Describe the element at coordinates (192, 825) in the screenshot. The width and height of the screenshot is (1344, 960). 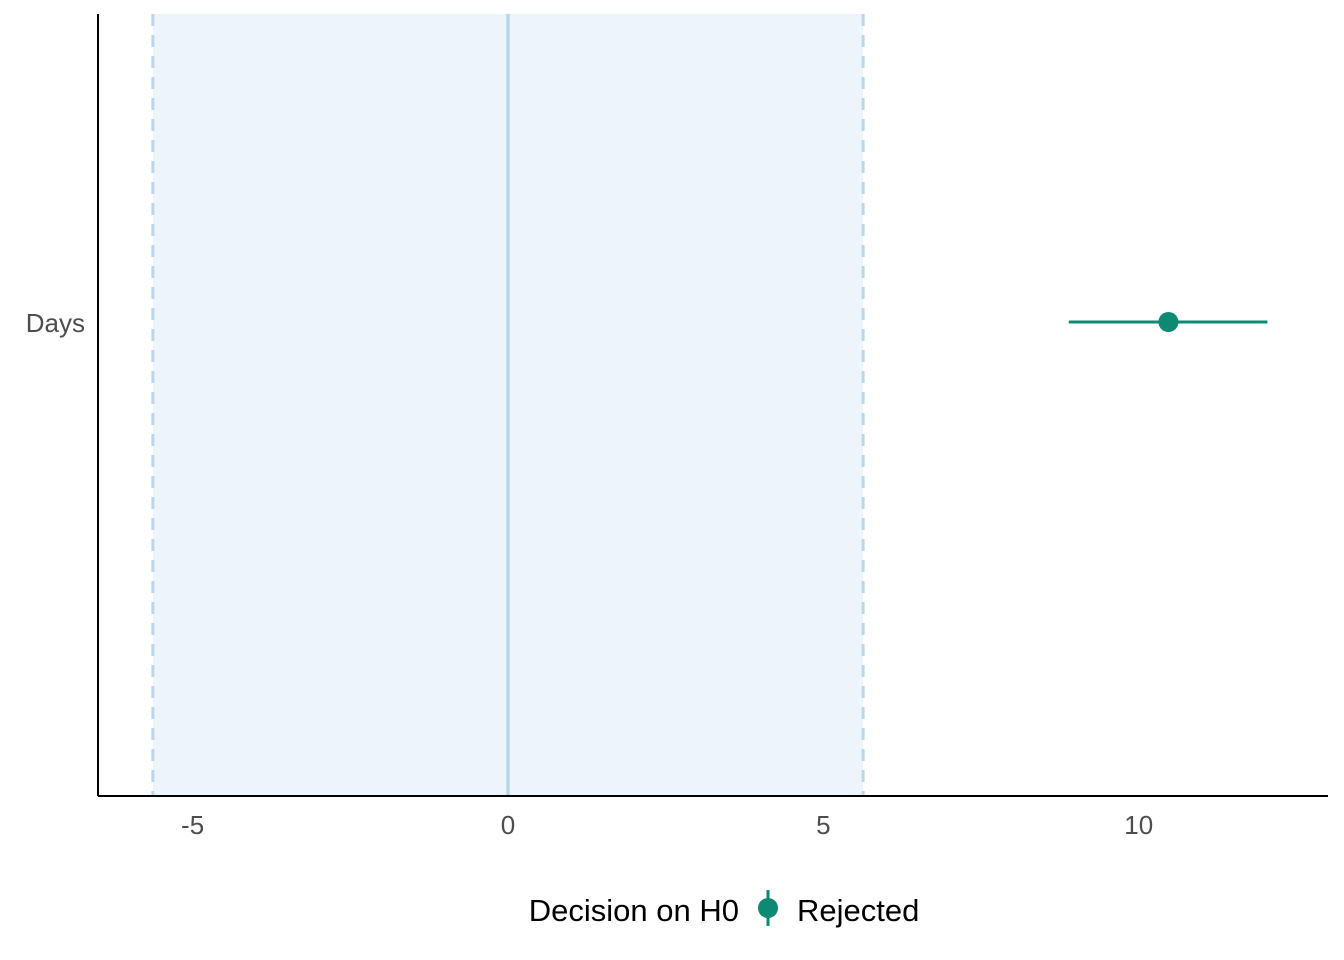
I see `x-tick-label: -5` at that location.